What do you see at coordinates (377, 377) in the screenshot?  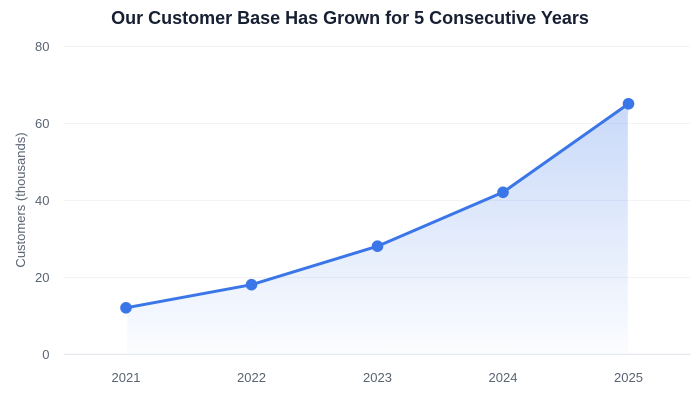 I see `svg-text: 2023` at bounding box center [377, 377].